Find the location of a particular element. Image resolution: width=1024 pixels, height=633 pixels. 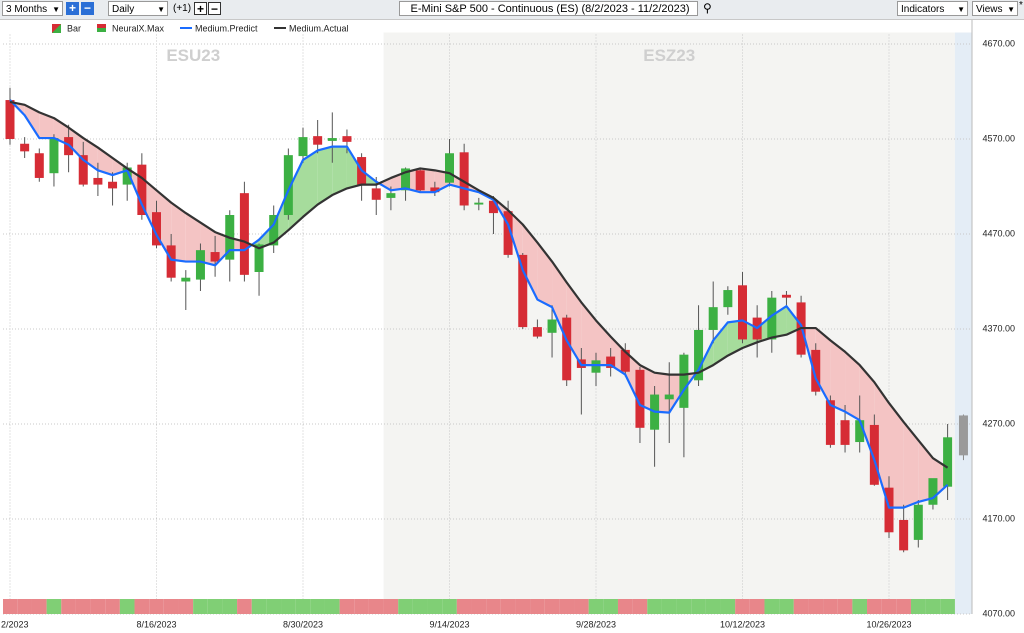

indicators-select: Indicators ▼ is located at coordinates (932, 8).